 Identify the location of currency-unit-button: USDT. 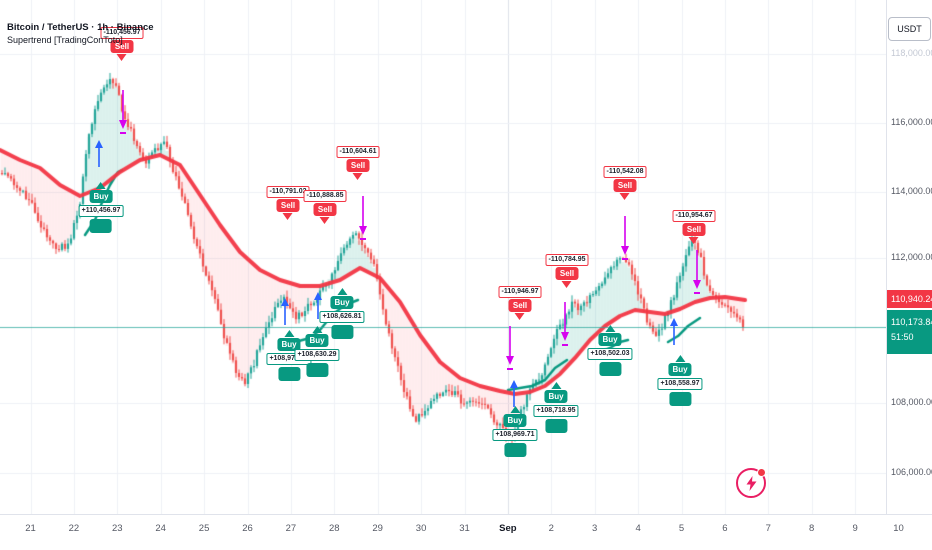
(909, 29).